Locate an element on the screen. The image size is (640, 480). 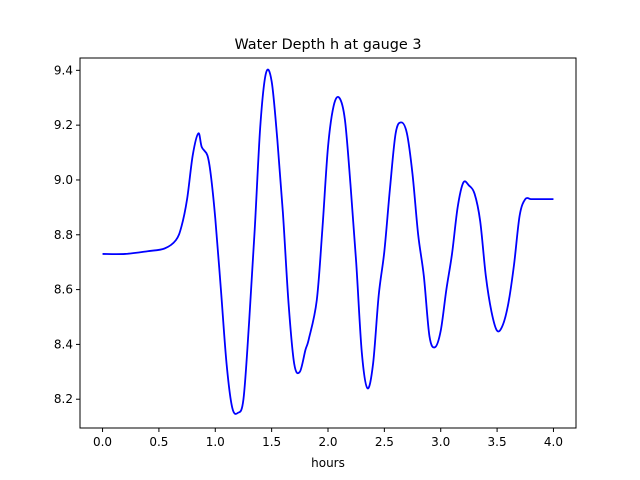
y-tick-label: 8.4 is located at coordinates (63, 344).